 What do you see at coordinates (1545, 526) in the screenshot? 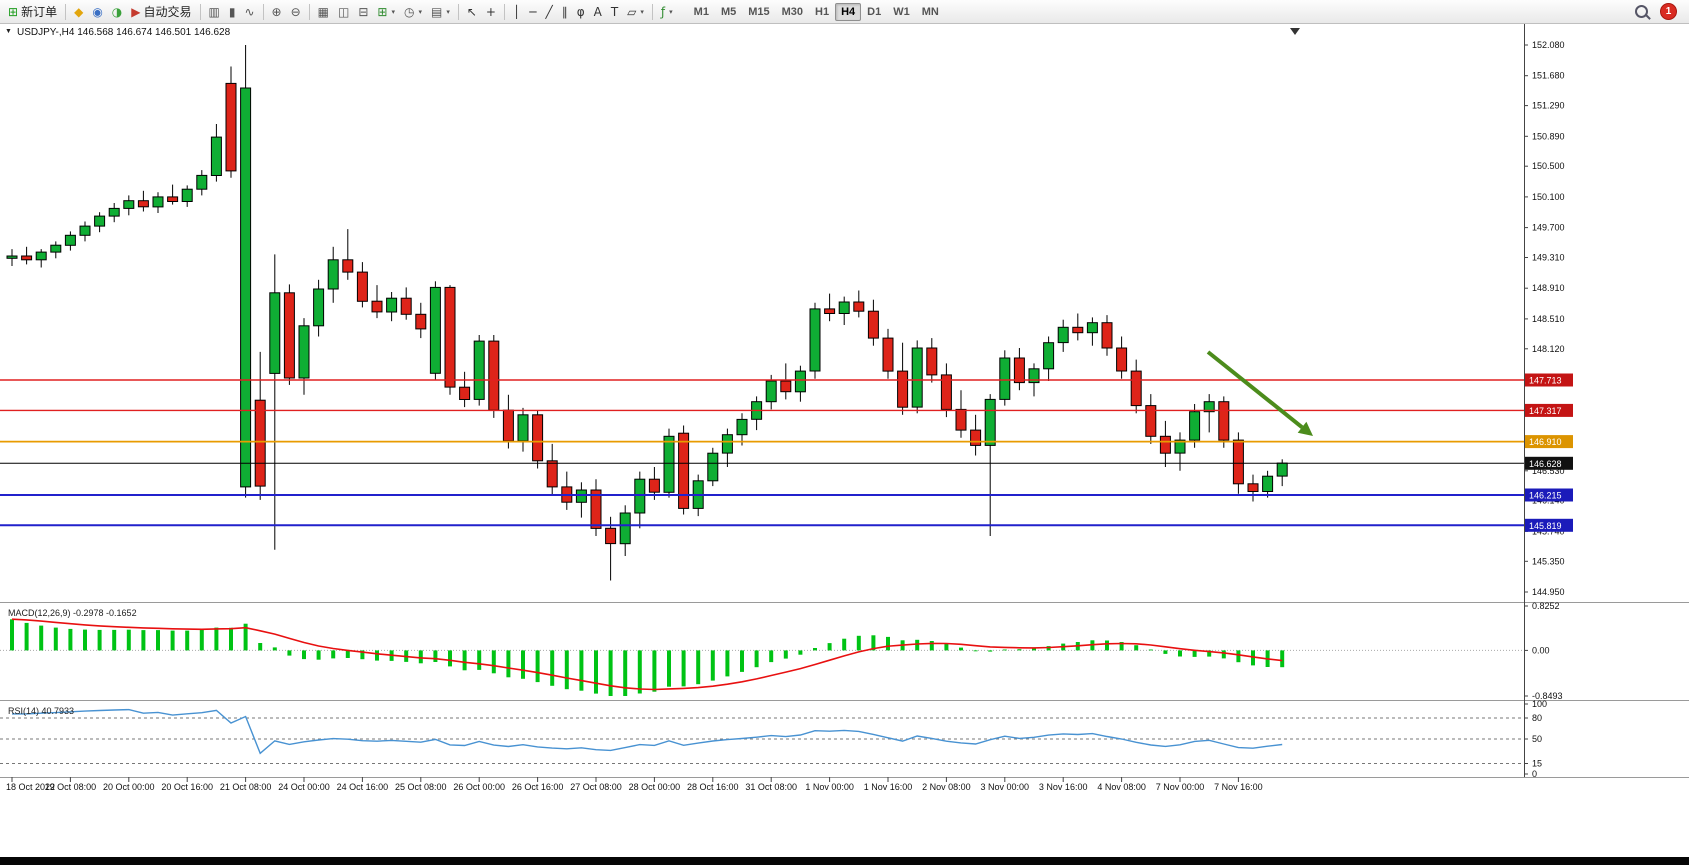
I see `svg-text: 145.819` at bounding box center [1545, 526].